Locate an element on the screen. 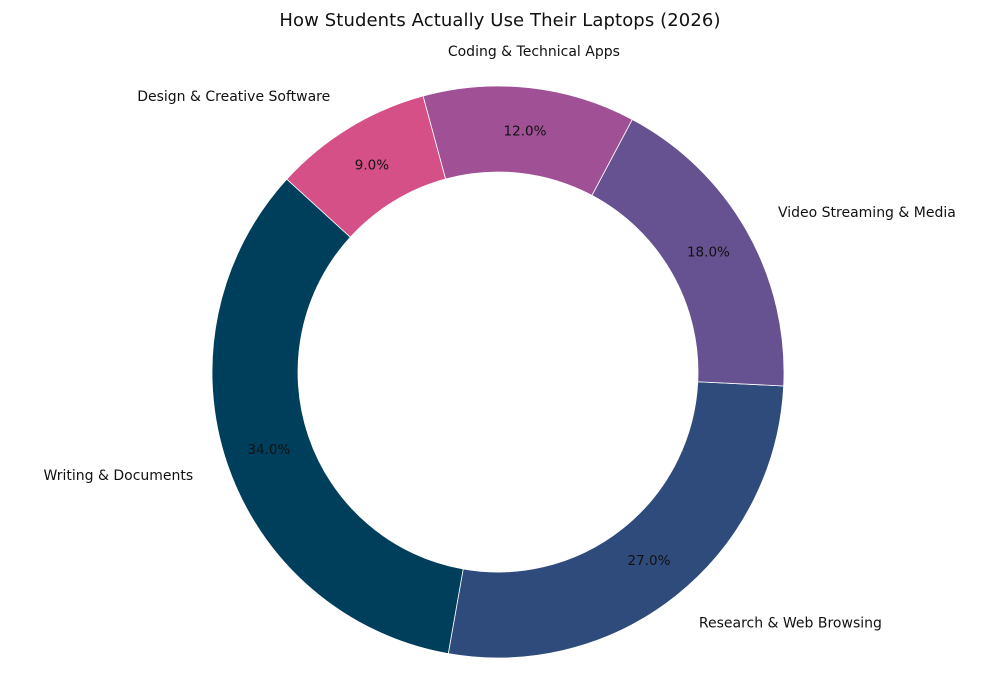 This screenshot has width=1000, height=700. percent-label-coding-technical-apps: 12.0% is located at coordinates (525, 132).